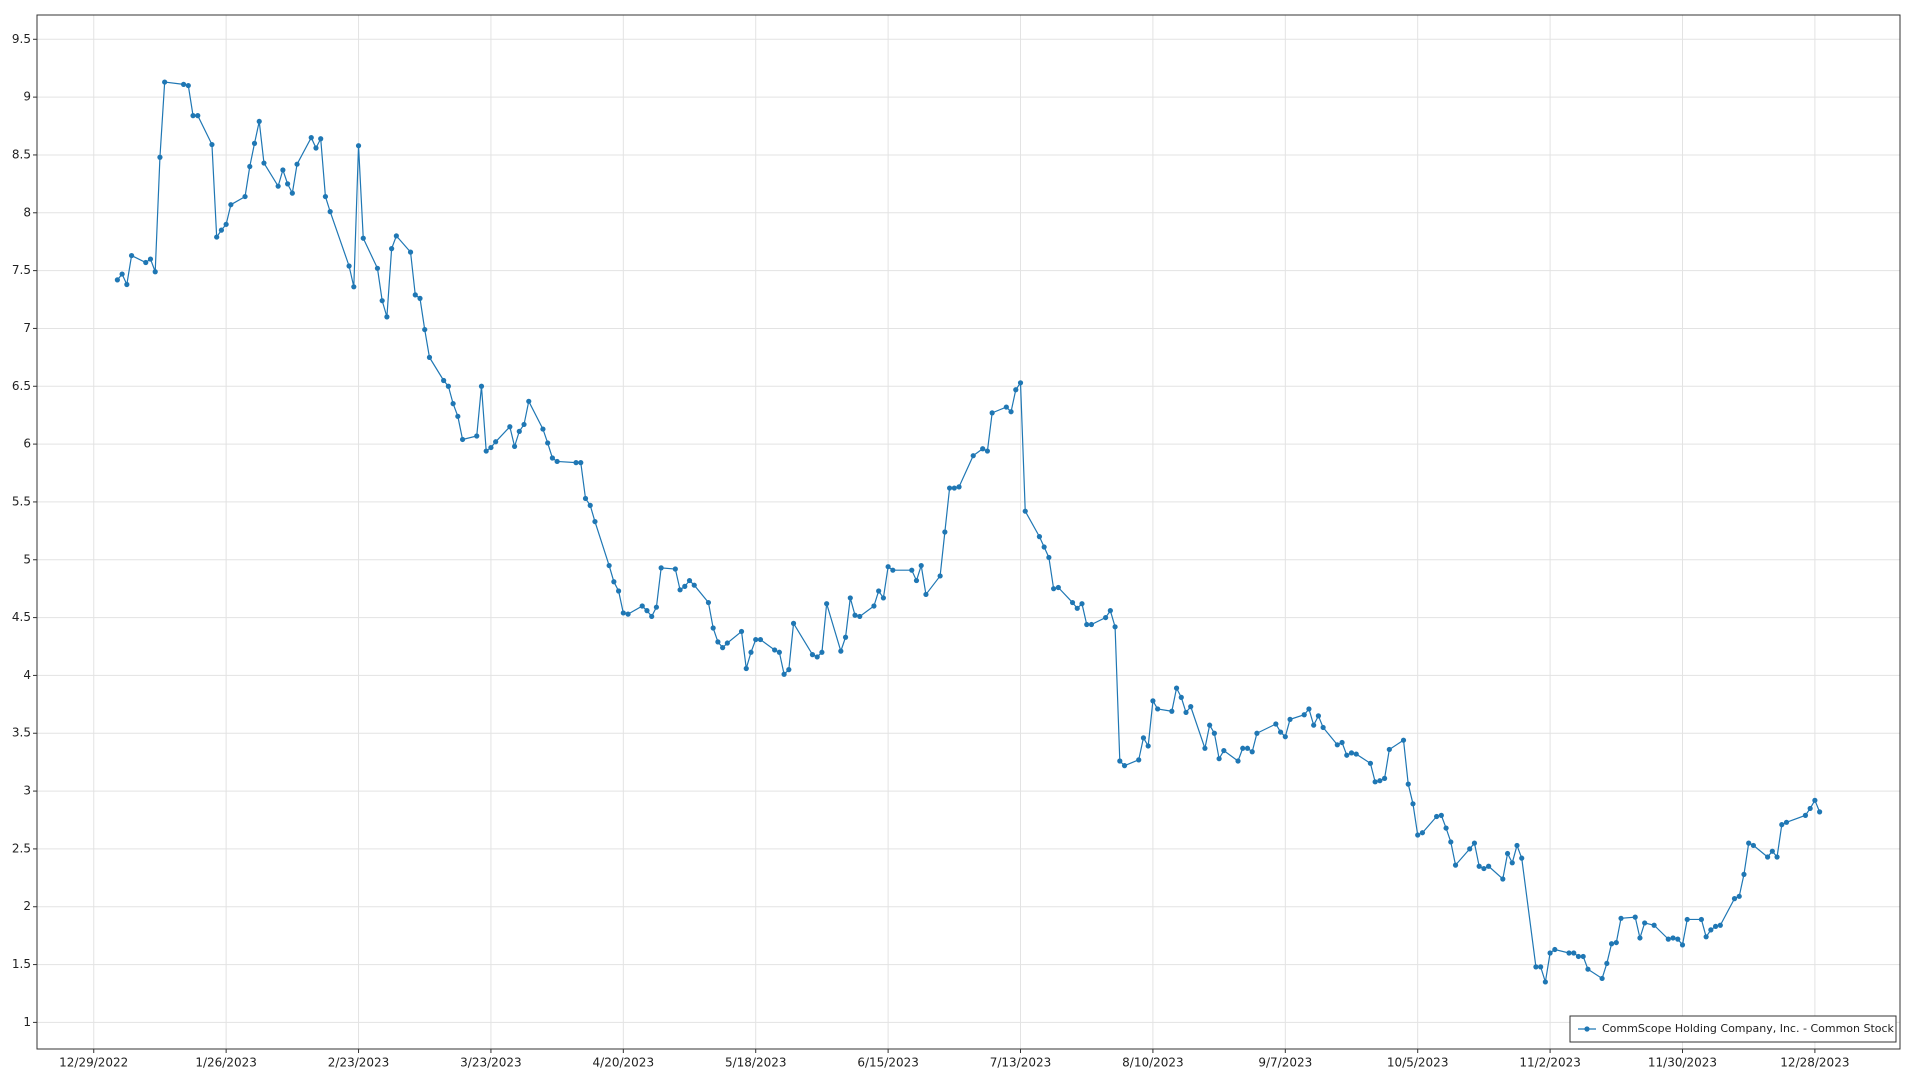 The image size is (1920, 1080). What do you see at coordinates (27, 675) in the screenshot?
I see `y-tick-label: 4` at bounding box center [27, 675].